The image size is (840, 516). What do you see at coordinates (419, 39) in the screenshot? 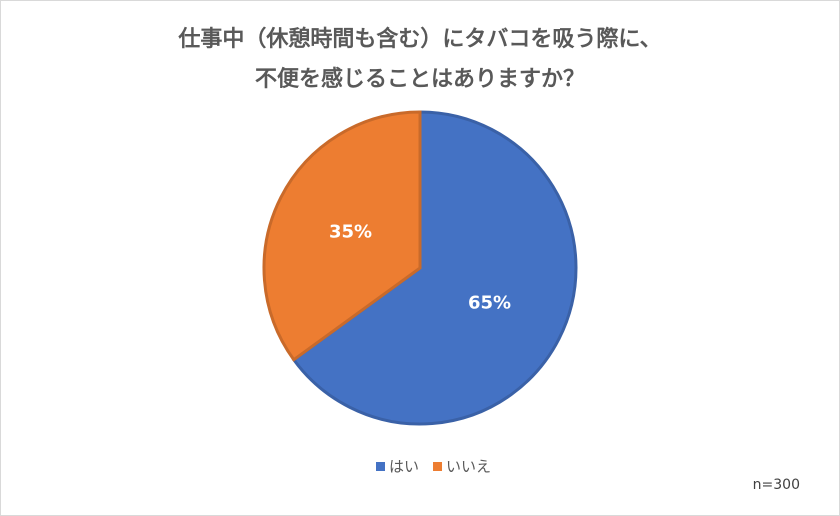
I see `chart-title: 仕事中（休憩時間も含む）にタバコを吸う際に、` at bounding box center [419, 39].